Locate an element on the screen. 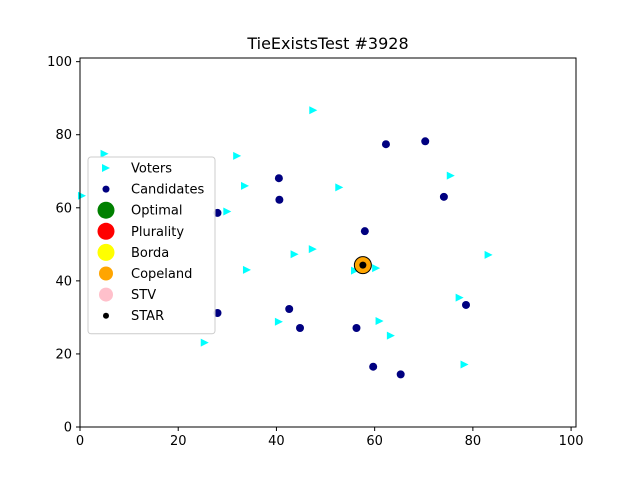  legend-stv-label: STV is located at coordinates (143, 295).